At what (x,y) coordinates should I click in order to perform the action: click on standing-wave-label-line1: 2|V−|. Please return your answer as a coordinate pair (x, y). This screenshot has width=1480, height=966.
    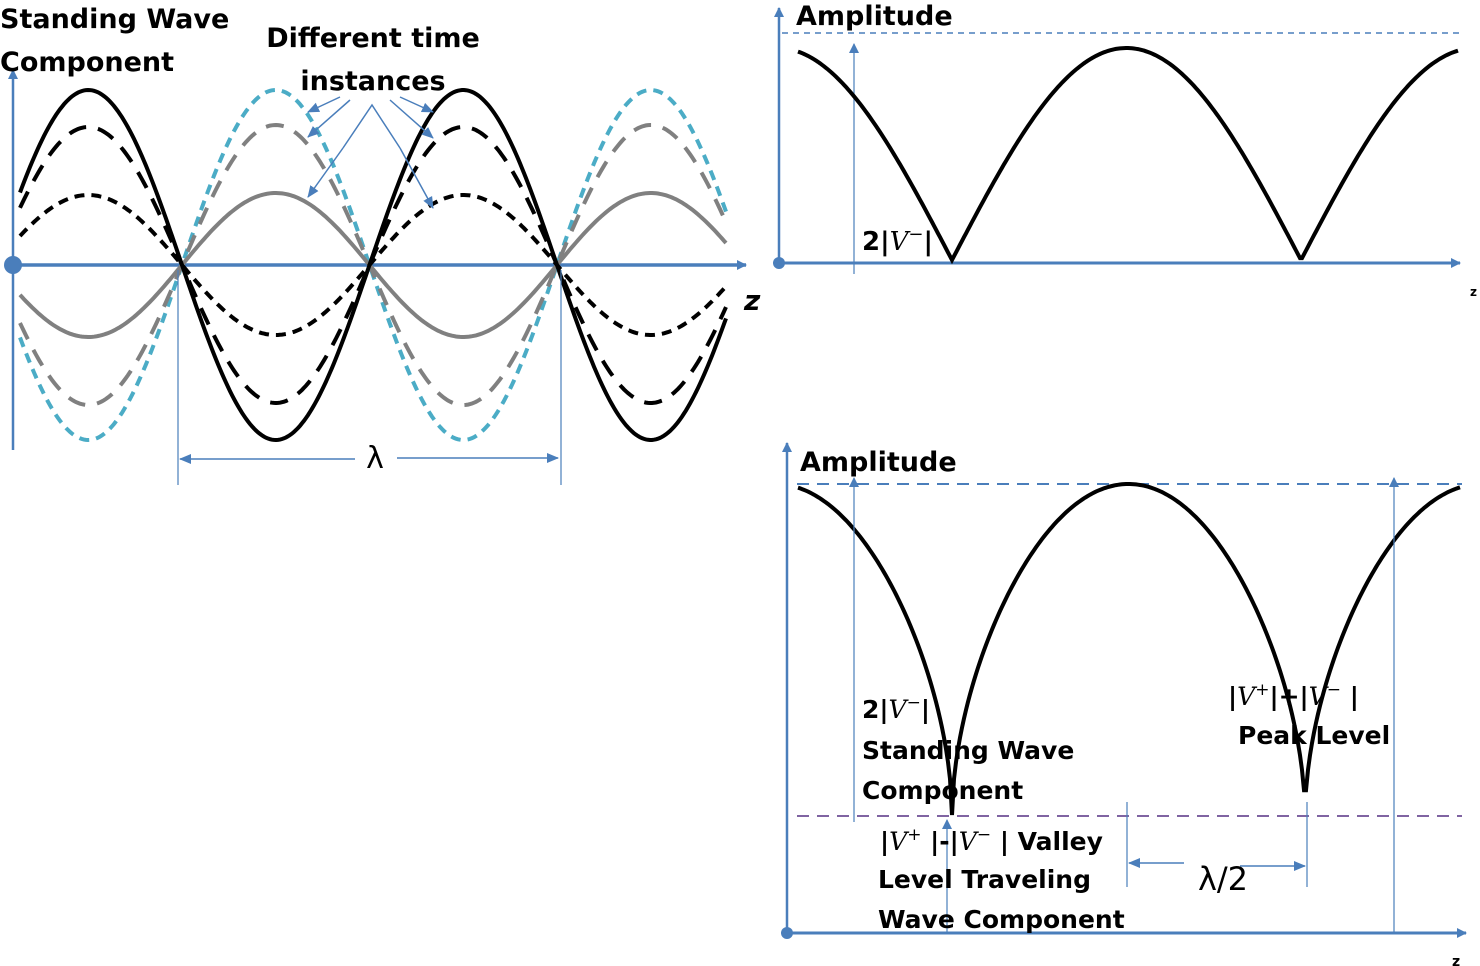
    Looking at the image, I should click on (896, 708).